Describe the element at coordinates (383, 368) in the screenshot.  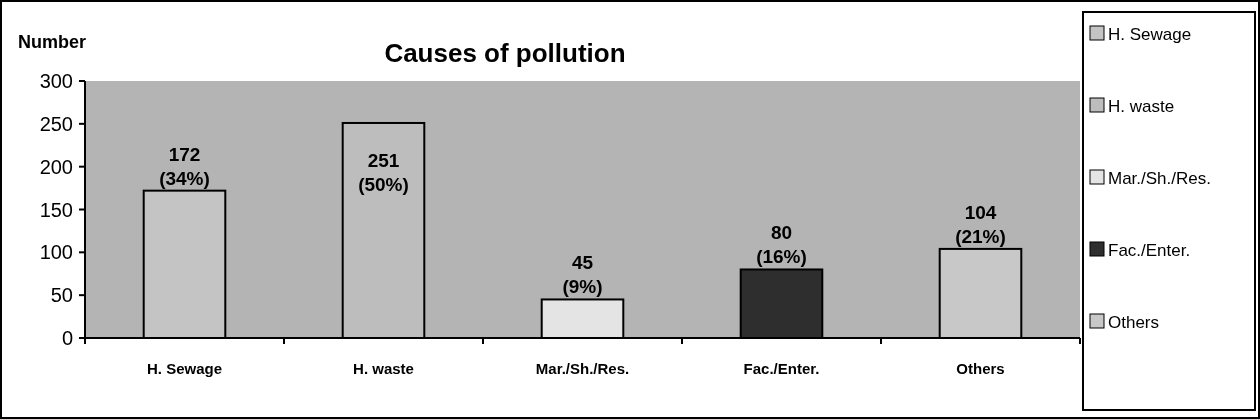
I see `x-tick-label: H. waste` at that location.